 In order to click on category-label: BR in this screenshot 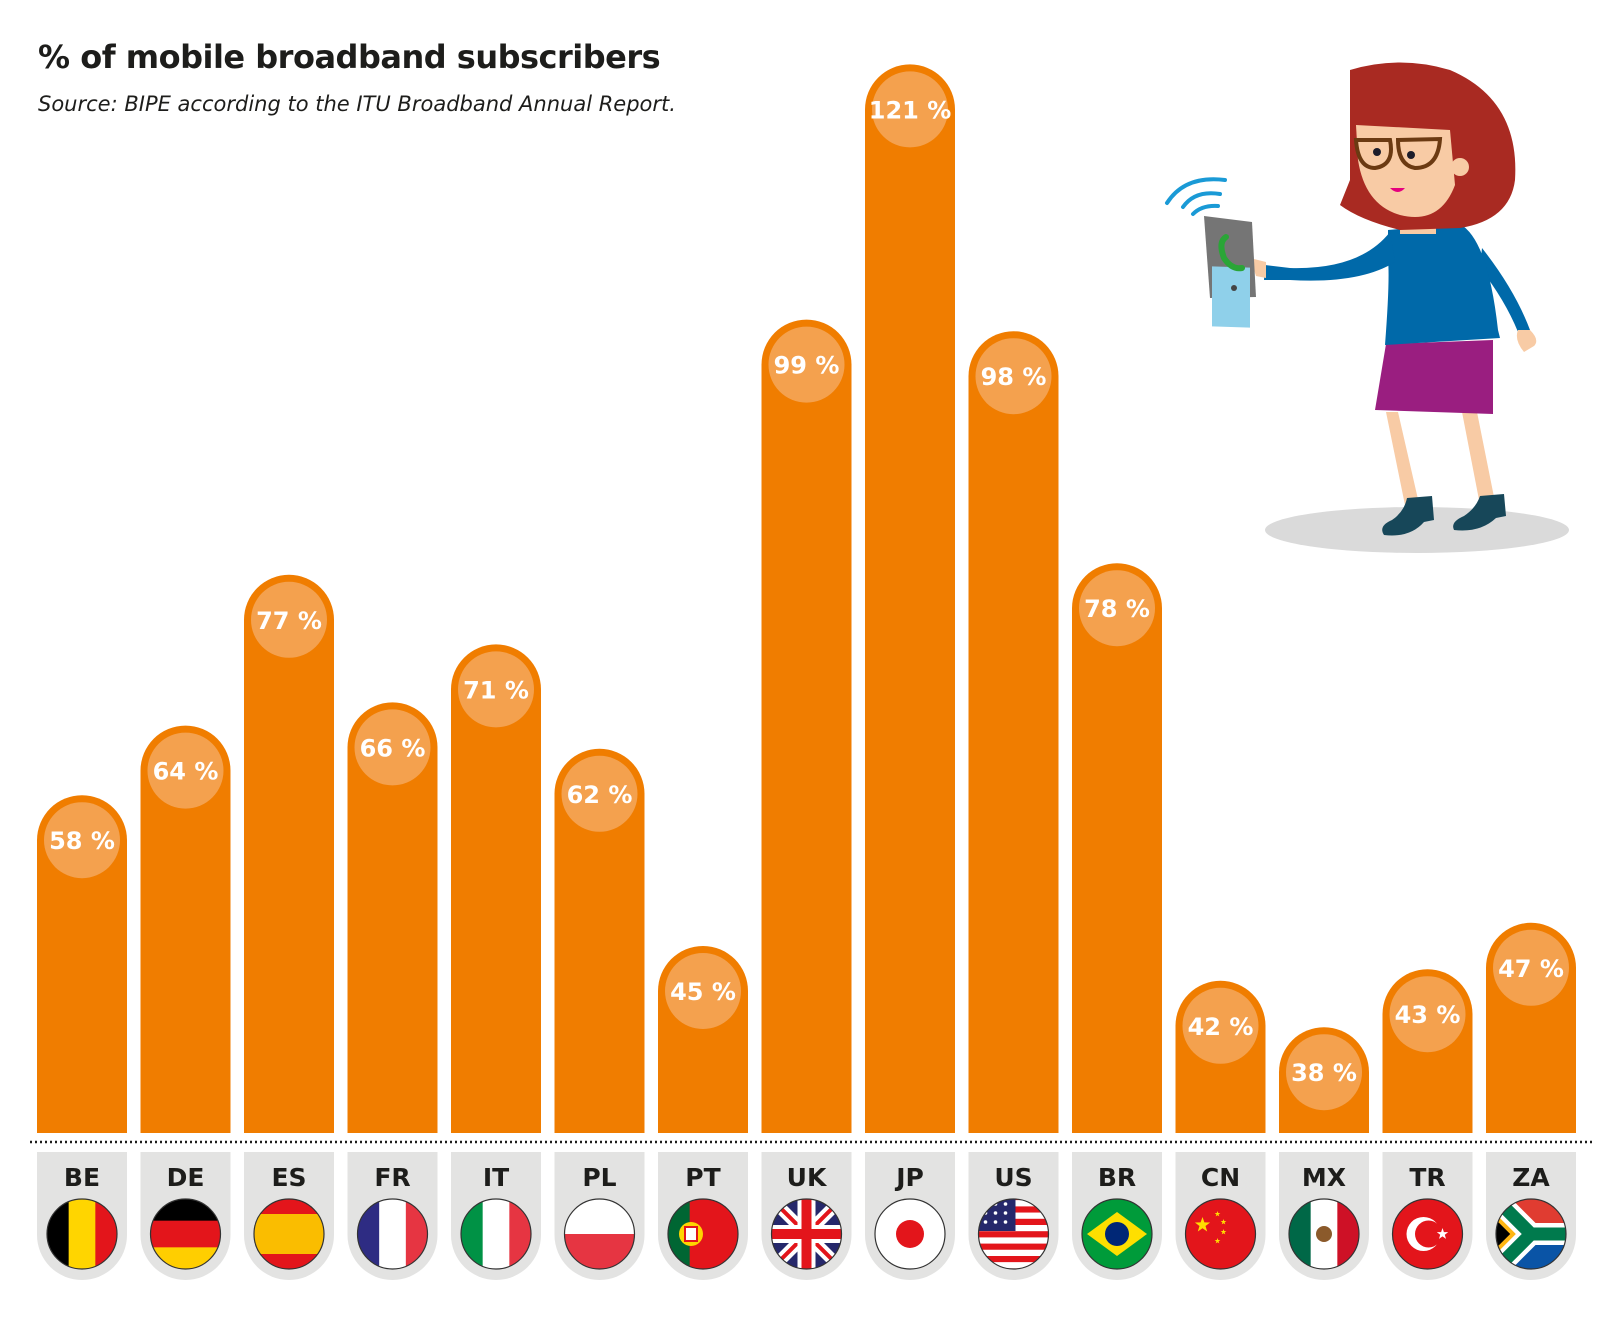, I will do `click(1117, 1177)`.